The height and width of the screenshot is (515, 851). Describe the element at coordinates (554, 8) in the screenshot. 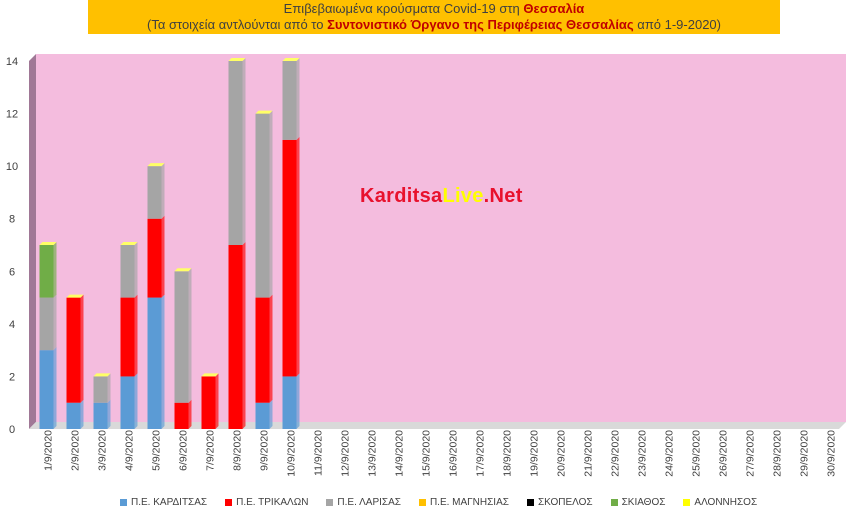

I see `title-line1-bold: Θεσσαλία` at that location.